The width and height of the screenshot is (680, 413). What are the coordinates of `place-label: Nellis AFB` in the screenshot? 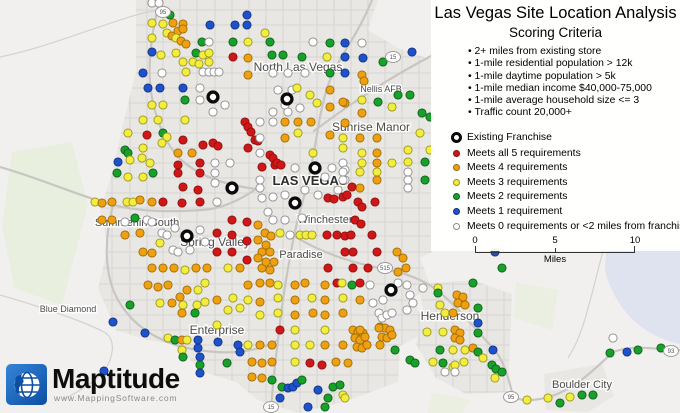 It's located at (381, 89).